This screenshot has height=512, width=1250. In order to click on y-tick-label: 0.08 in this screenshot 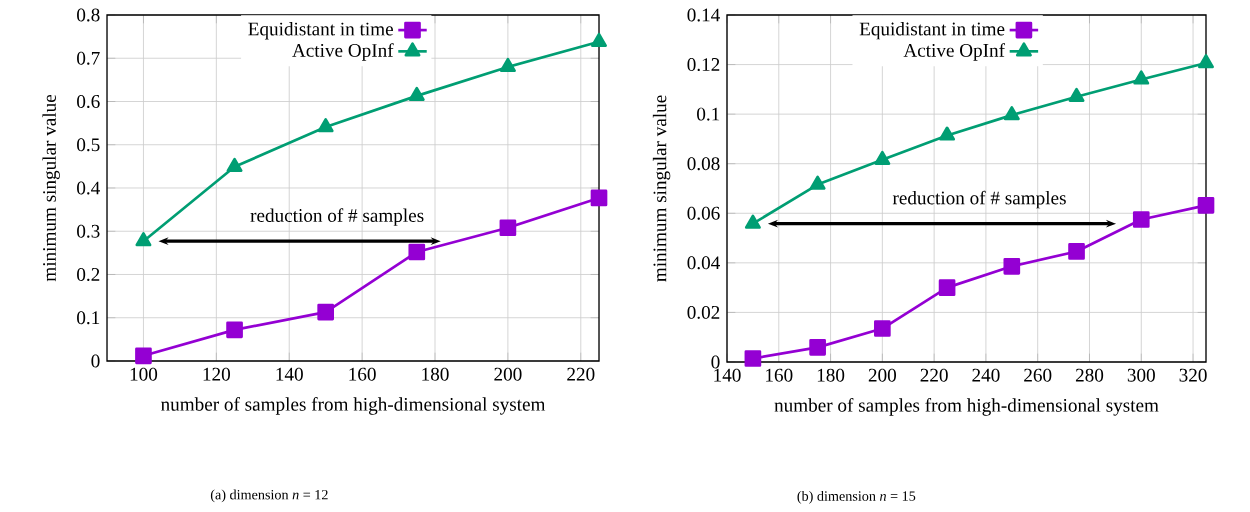, I will do `click(703, 164)`.